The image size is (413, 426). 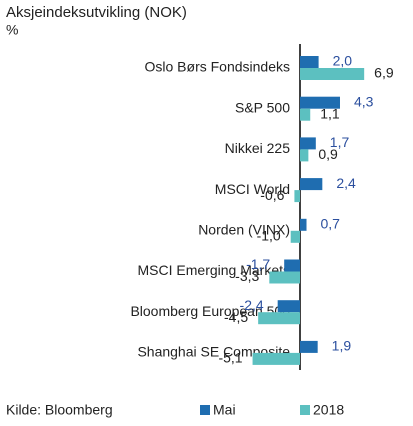 What do you see at coordinates (342, 346) in the screenshot?
I see `value-label: 1,9` at bounding box center [342, 346].